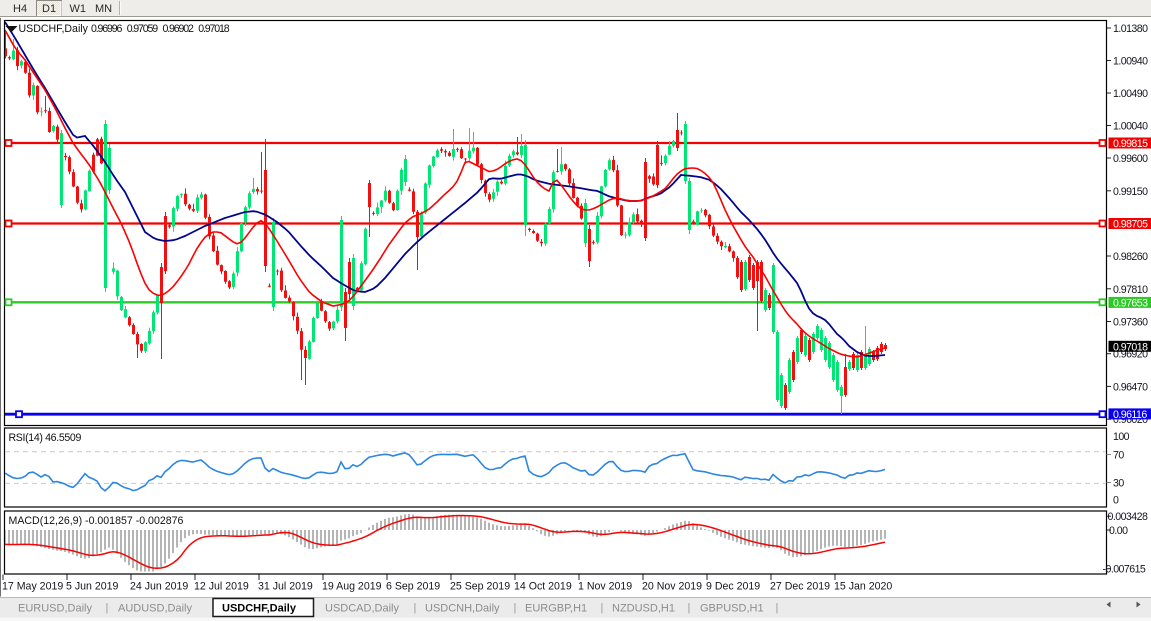 The image size is (1151, 621). I want to click on svg-text: 0.97810, so click(1130, 290).